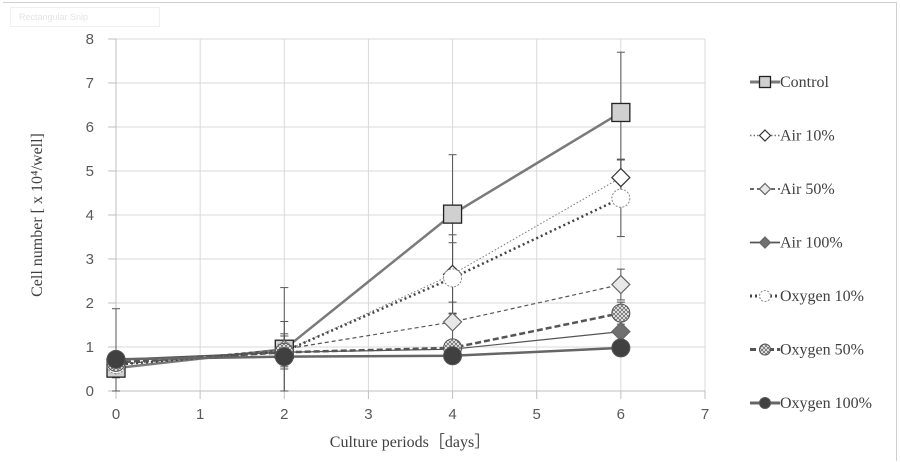 Image resolution: width=900 pixels, height=462 pixels. What do you see at coordinates (90, 171) in the screenshot?
I see `y-tick-label: 5` at bounding box center [90, 171].